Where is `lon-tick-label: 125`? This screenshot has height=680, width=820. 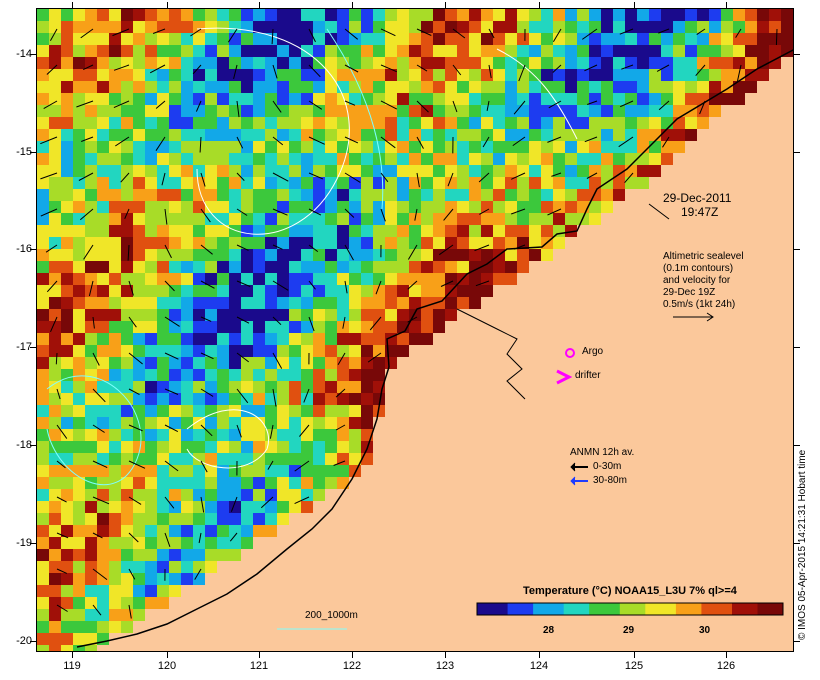
lon-tick-label: 125 is located at coordinates (634, 666).